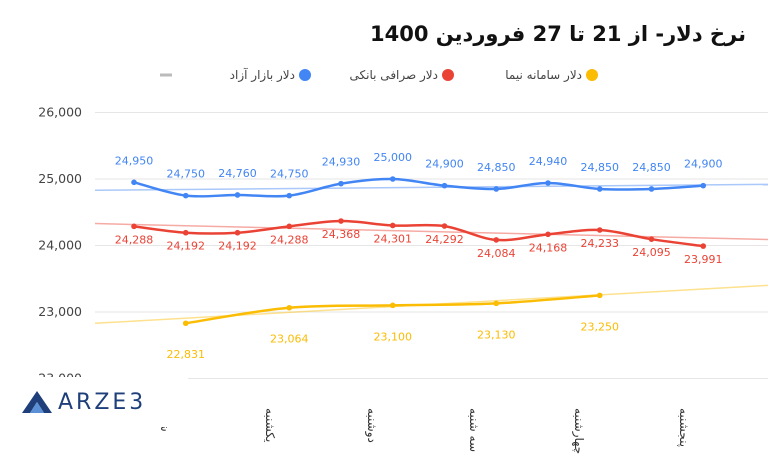  I want to click on brand-name: ARZE3, so click(102, 402).